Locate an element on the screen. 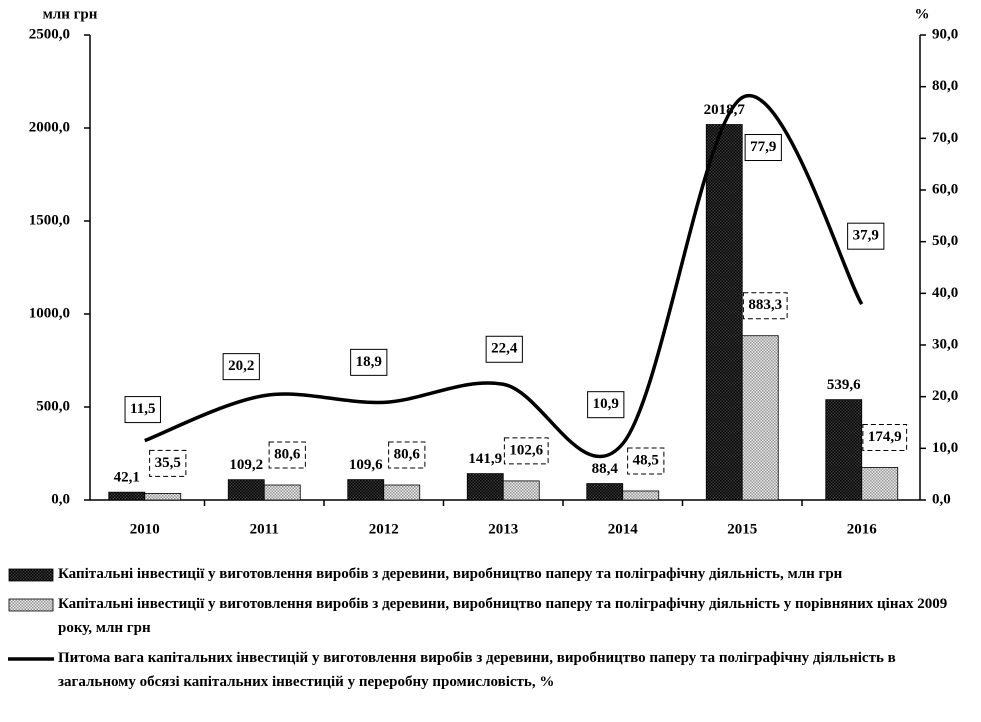  x-tick-label: 2013 is located at coordinates (503, 529).